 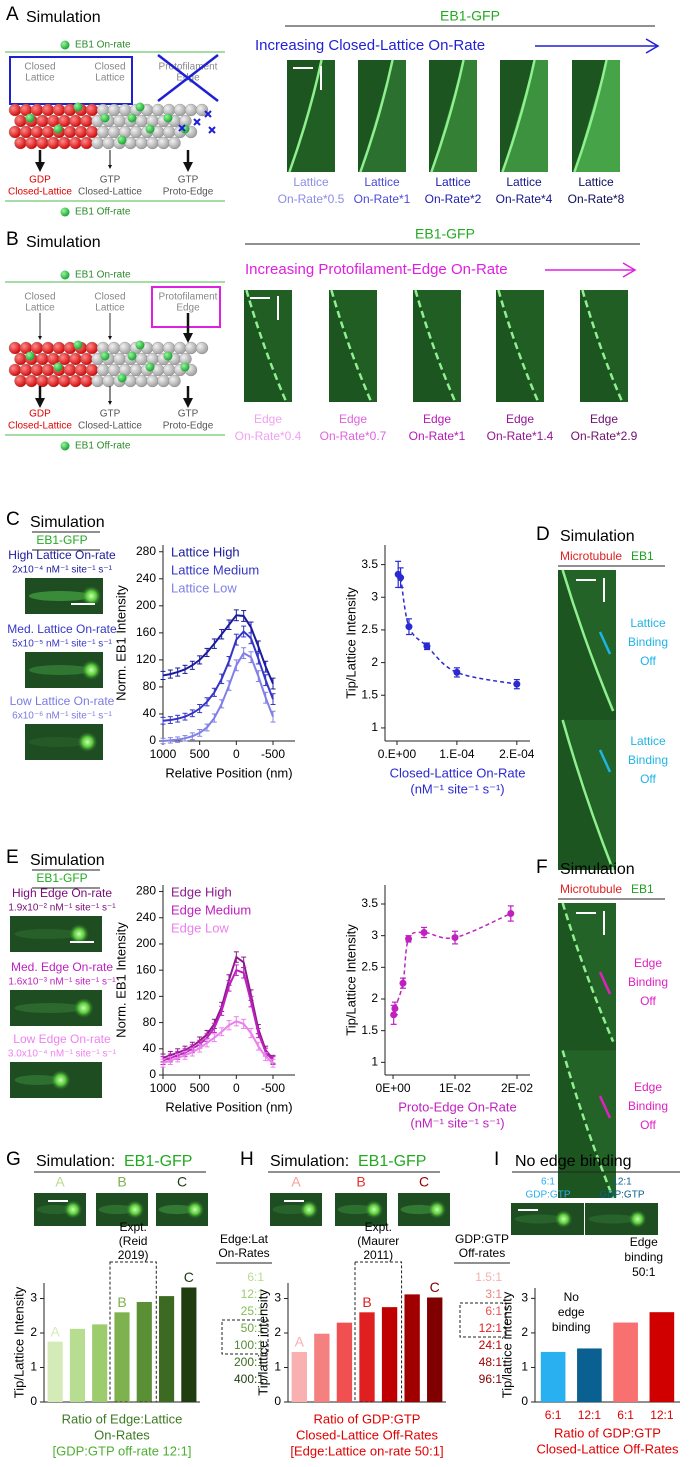 I want to click on channel-label: EB1, so click(x=642, y=889).